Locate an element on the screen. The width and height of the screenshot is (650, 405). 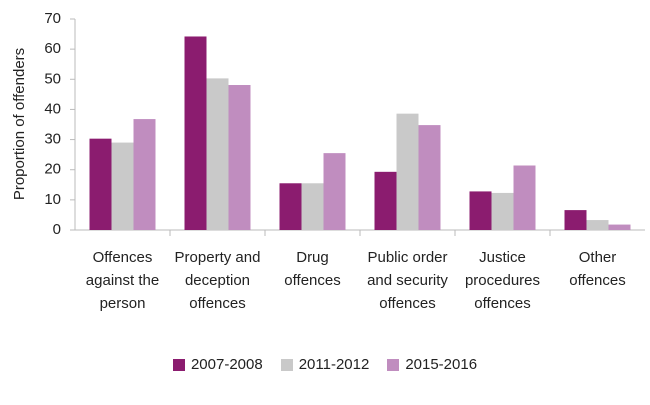
legend-item: 2007-2008 is located at coordinates (217, 364).